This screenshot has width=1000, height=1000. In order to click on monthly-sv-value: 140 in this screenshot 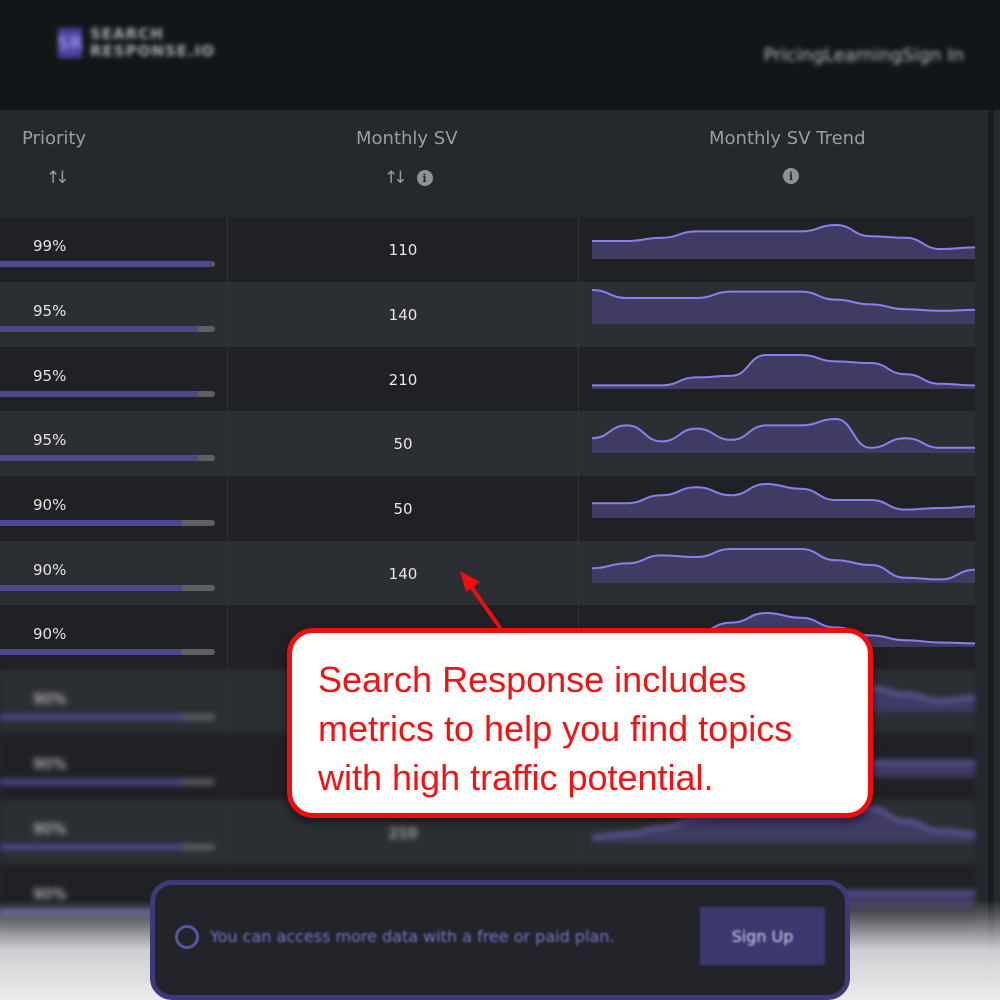, I will do `click(403, 574)`.